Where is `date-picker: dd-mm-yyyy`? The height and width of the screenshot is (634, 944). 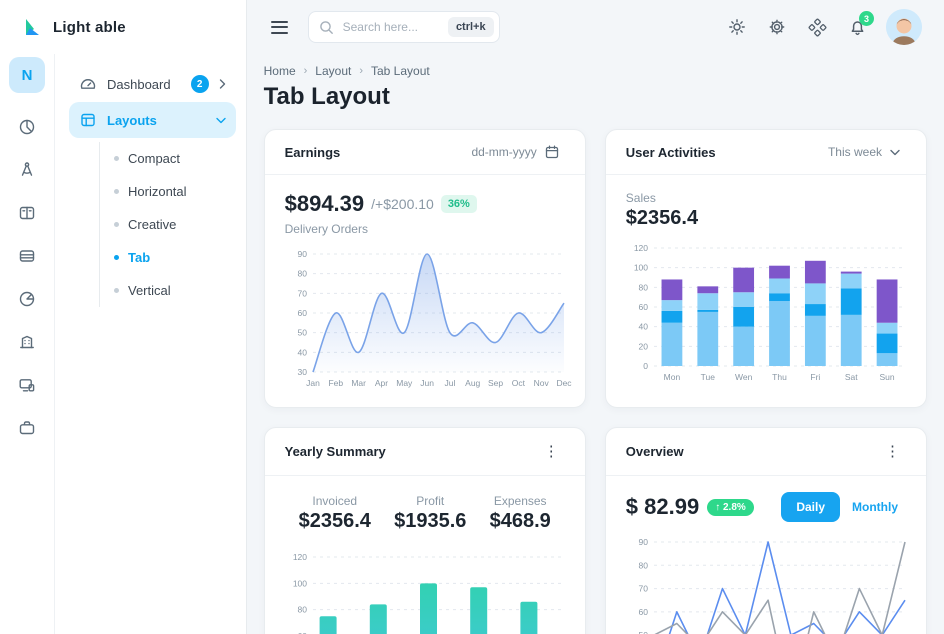
date-picker: dd-mm-yyyy is located at coordinates (514, 152).